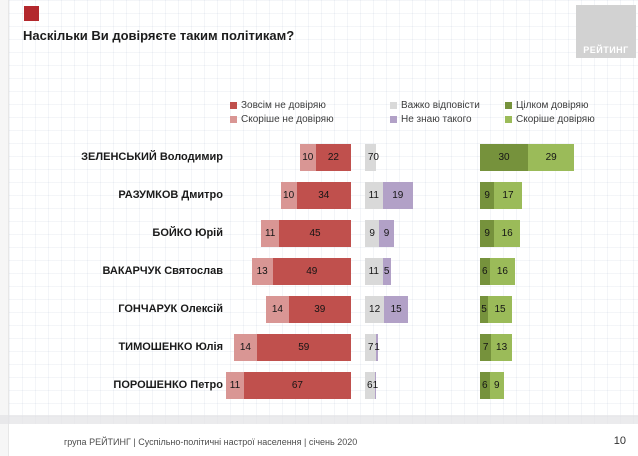 The height and width of the screenshot is (456, 638). What do you see at coordinates (170, 309) in the screenshot?
I see `politician-name-label: ГОНЧАРУК Олексій` at bounding box center [170, 309].